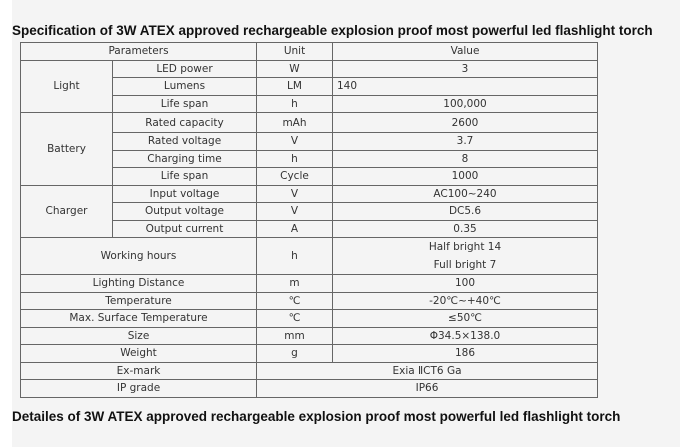  I want to click on table-row: Battery Rated capacity mAh 2600, so click(309, 149).